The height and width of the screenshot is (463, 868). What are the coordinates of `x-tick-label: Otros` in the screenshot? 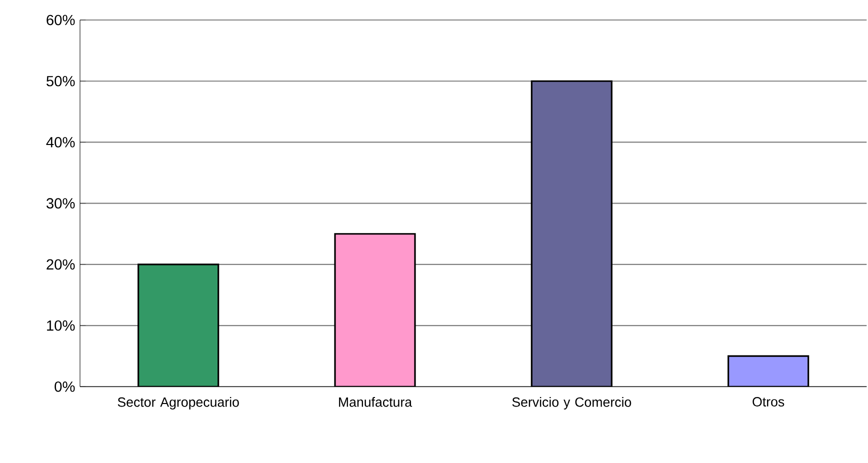 It's located at (768, 402).